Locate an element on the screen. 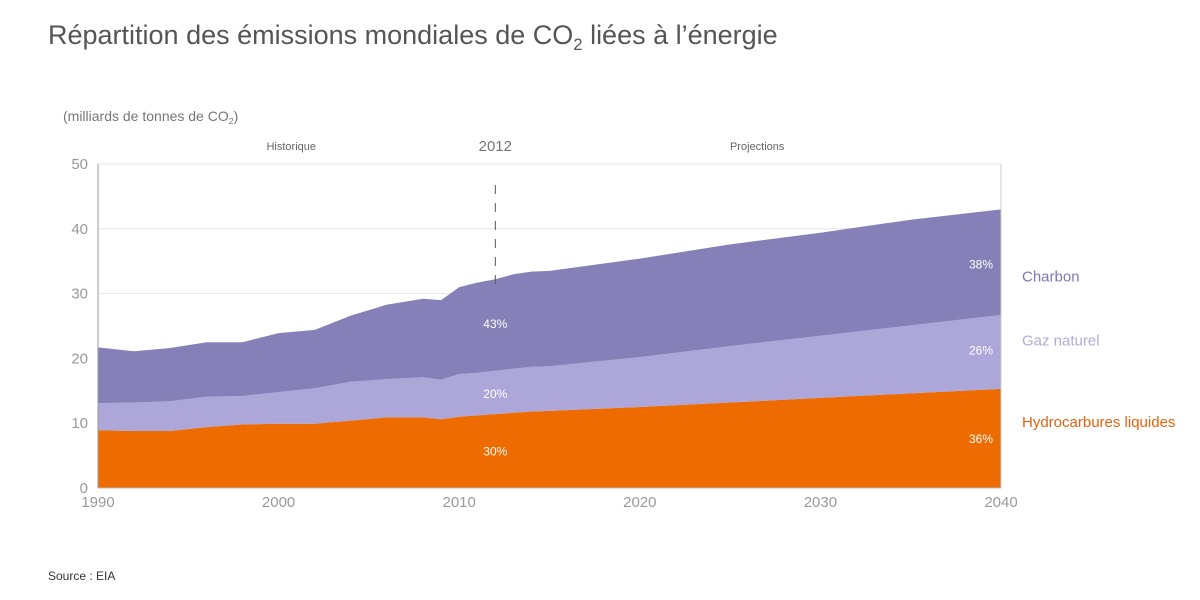  y-tick-label-0: 0 is located at coordinates (84, 488).